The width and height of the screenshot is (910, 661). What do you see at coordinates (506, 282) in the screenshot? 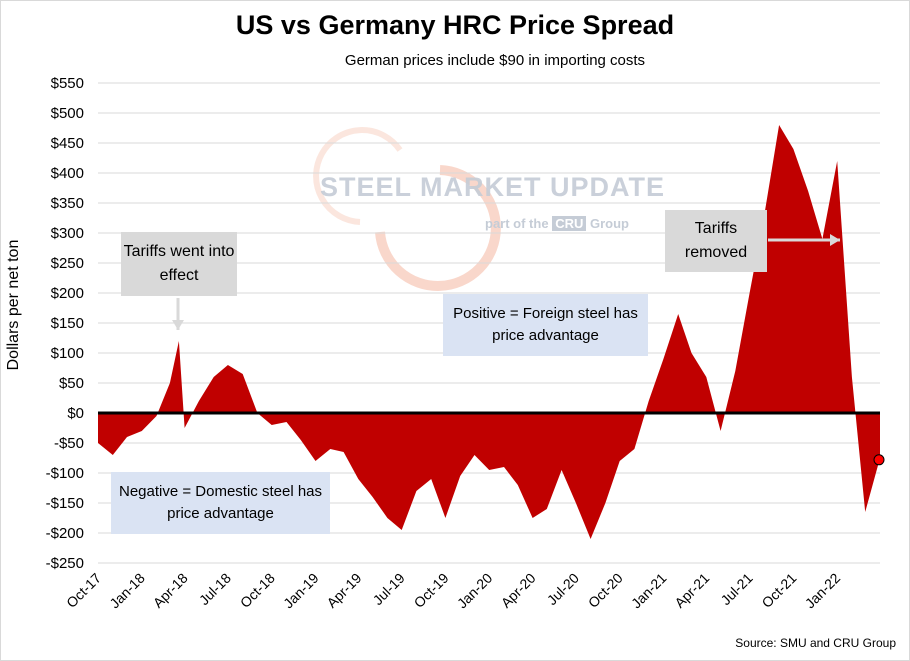
I see `annotation-arrows` at bounding box center [506, 282].